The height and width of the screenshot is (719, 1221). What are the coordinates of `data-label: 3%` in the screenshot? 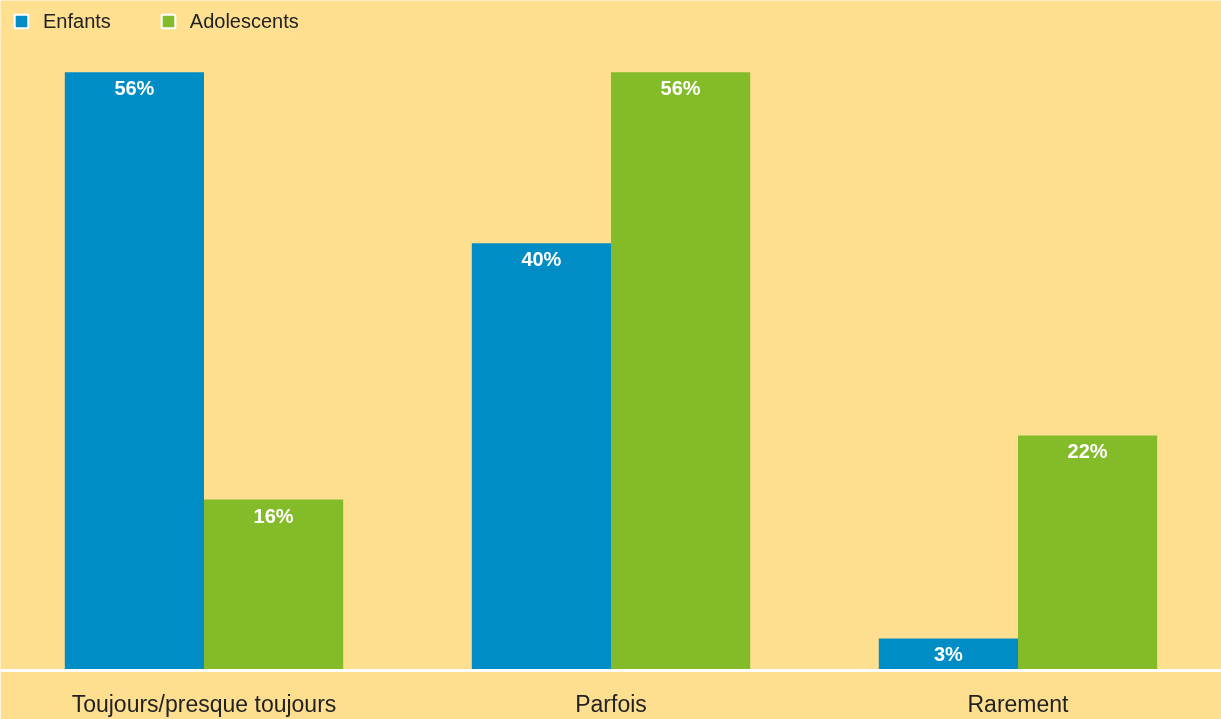 It's located at (948, 654).